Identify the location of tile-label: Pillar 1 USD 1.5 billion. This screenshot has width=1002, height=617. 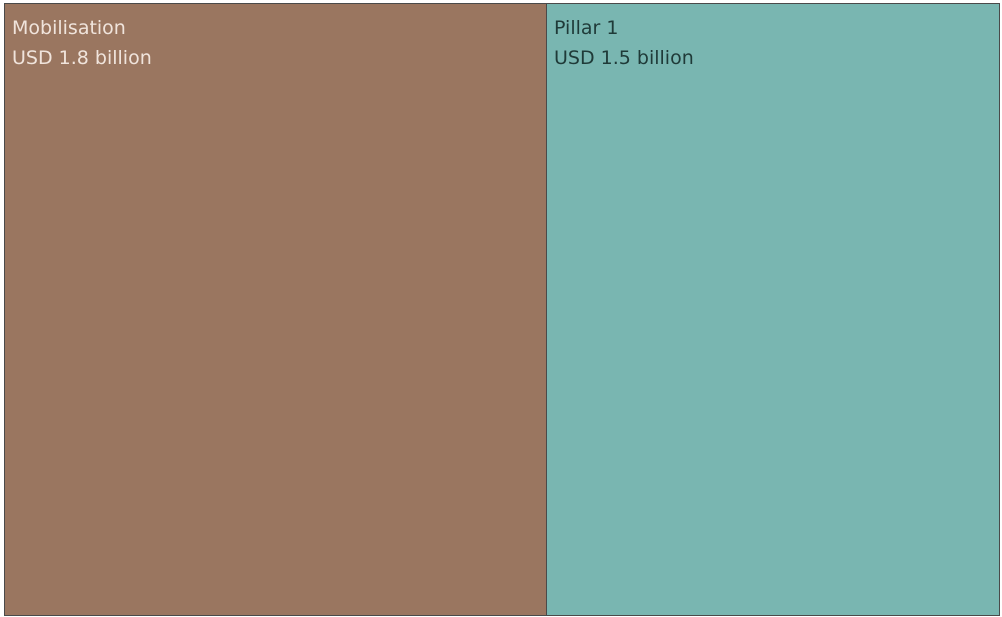
(624, 43).